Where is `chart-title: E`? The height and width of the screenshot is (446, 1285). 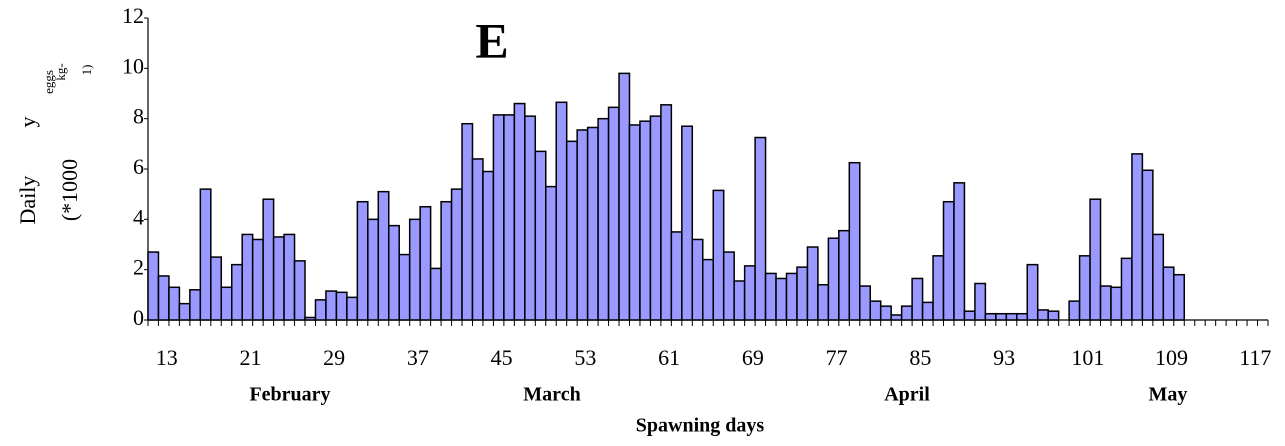
chart-title: E is located at coordinates (491, 40).